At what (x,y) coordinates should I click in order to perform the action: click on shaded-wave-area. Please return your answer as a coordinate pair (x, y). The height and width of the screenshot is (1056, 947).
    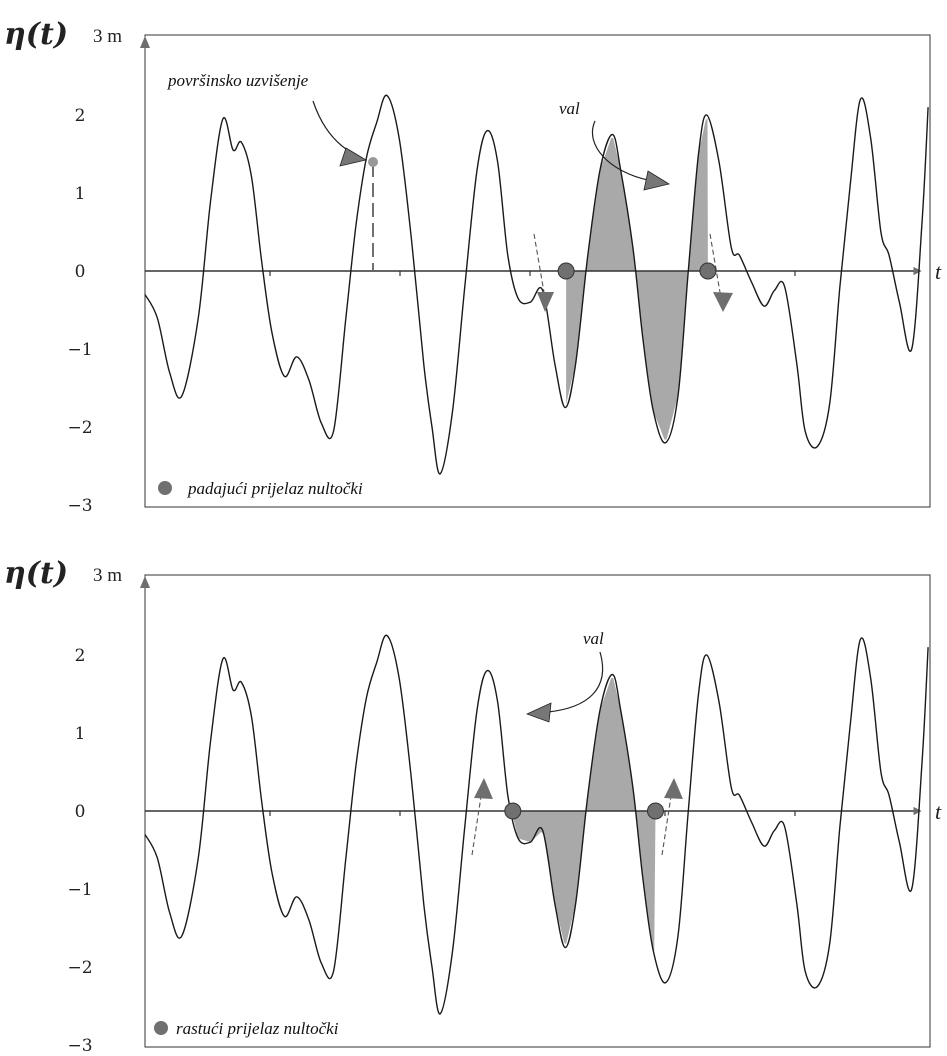
    Looking at the image, I should click on (584, 816).